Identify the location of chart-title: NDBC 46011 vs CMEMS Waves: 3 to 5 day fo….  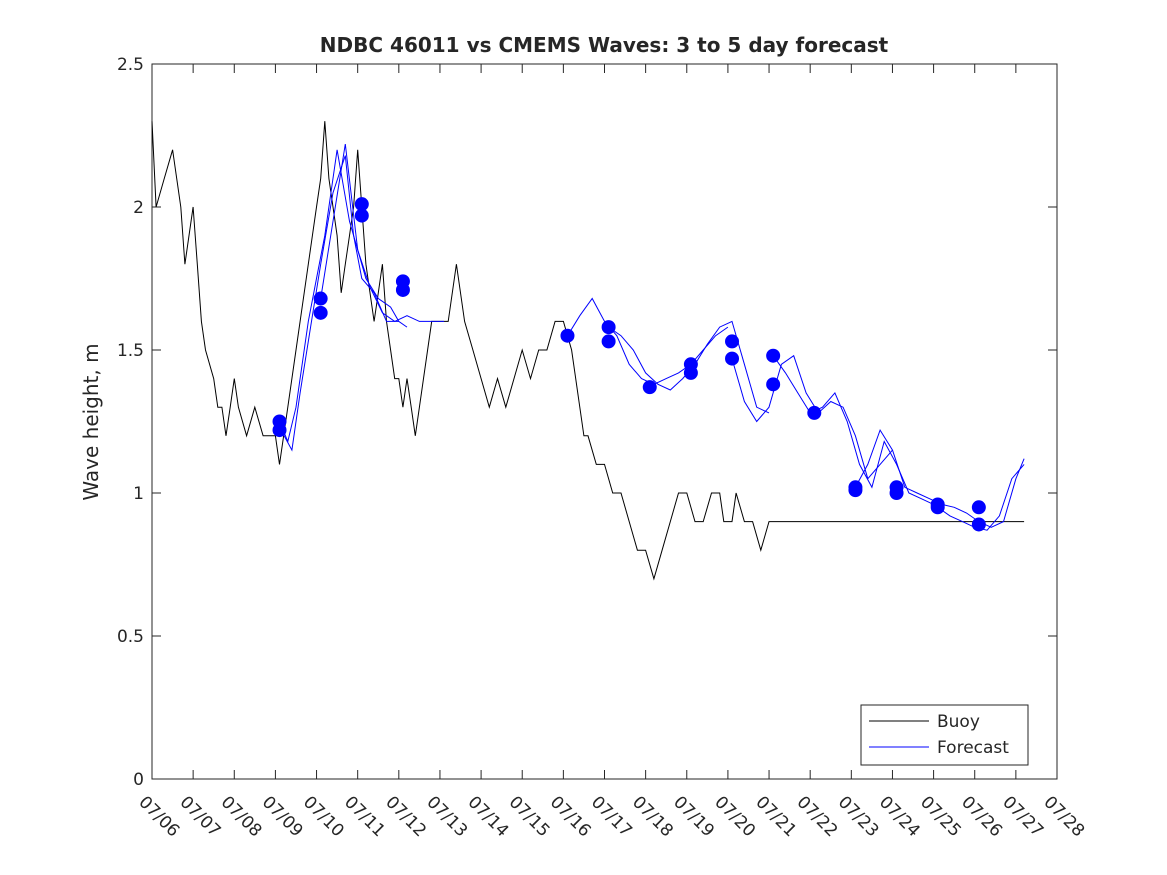
(604, 45).